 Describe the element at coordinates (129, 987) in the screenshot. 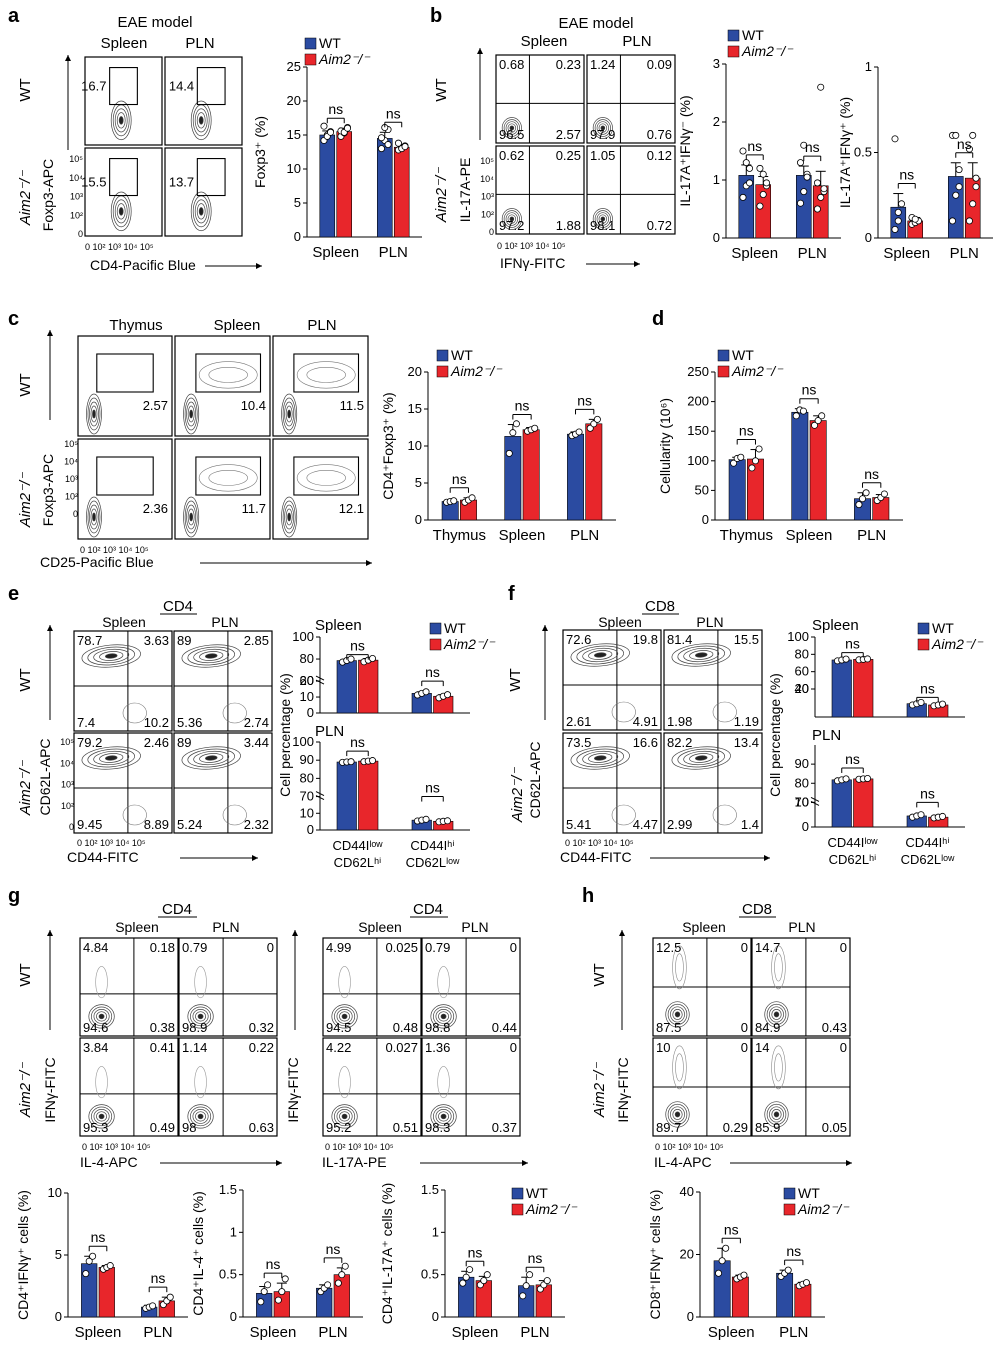

I see `flow-plot-frame` at that location.